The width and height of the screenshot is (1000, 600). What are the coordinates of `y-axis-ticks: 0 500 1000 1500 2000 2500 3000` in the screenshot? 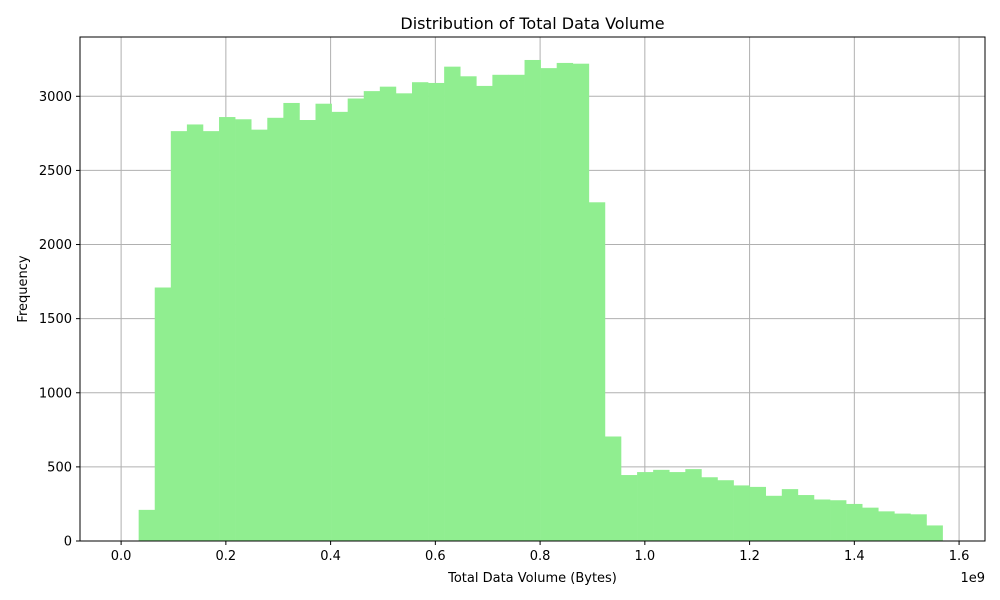 It's located at (59, 320).